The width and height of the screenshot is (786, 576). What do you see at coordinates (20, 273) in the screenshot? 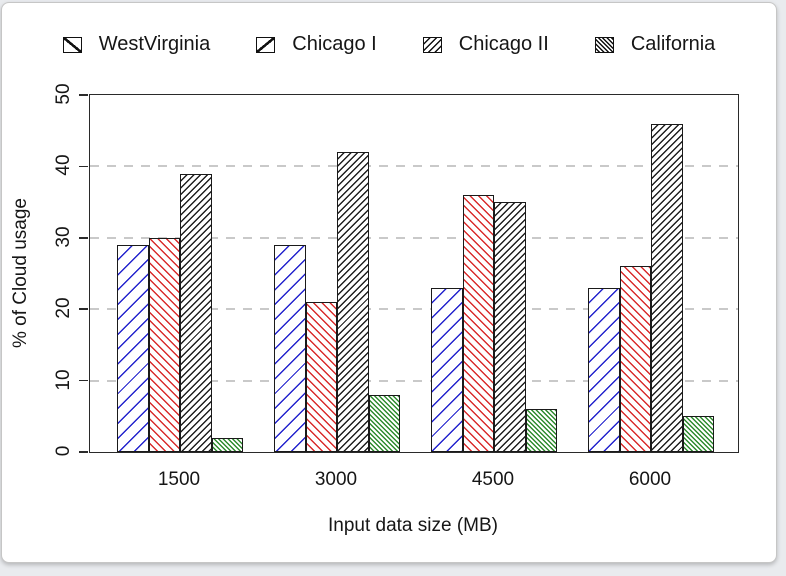
I see `y-axis-title: % of Cloud usage` at bounding box center [20, 273].